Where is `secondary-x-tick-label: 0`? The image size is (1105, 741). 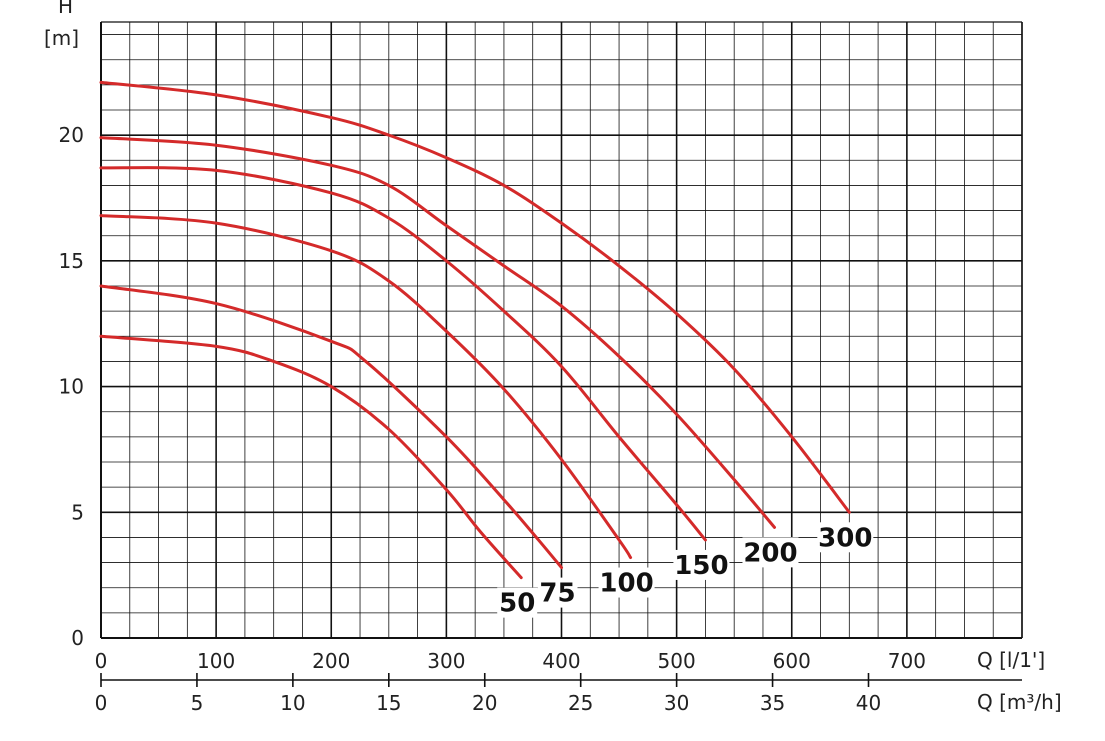
secondary-x-tick-label: 0 is located at coordinates (101, 703).